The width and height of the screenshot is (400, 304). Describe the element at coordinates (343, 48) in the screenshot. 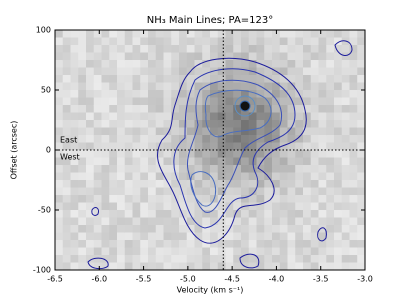

I see `contour` at that location.